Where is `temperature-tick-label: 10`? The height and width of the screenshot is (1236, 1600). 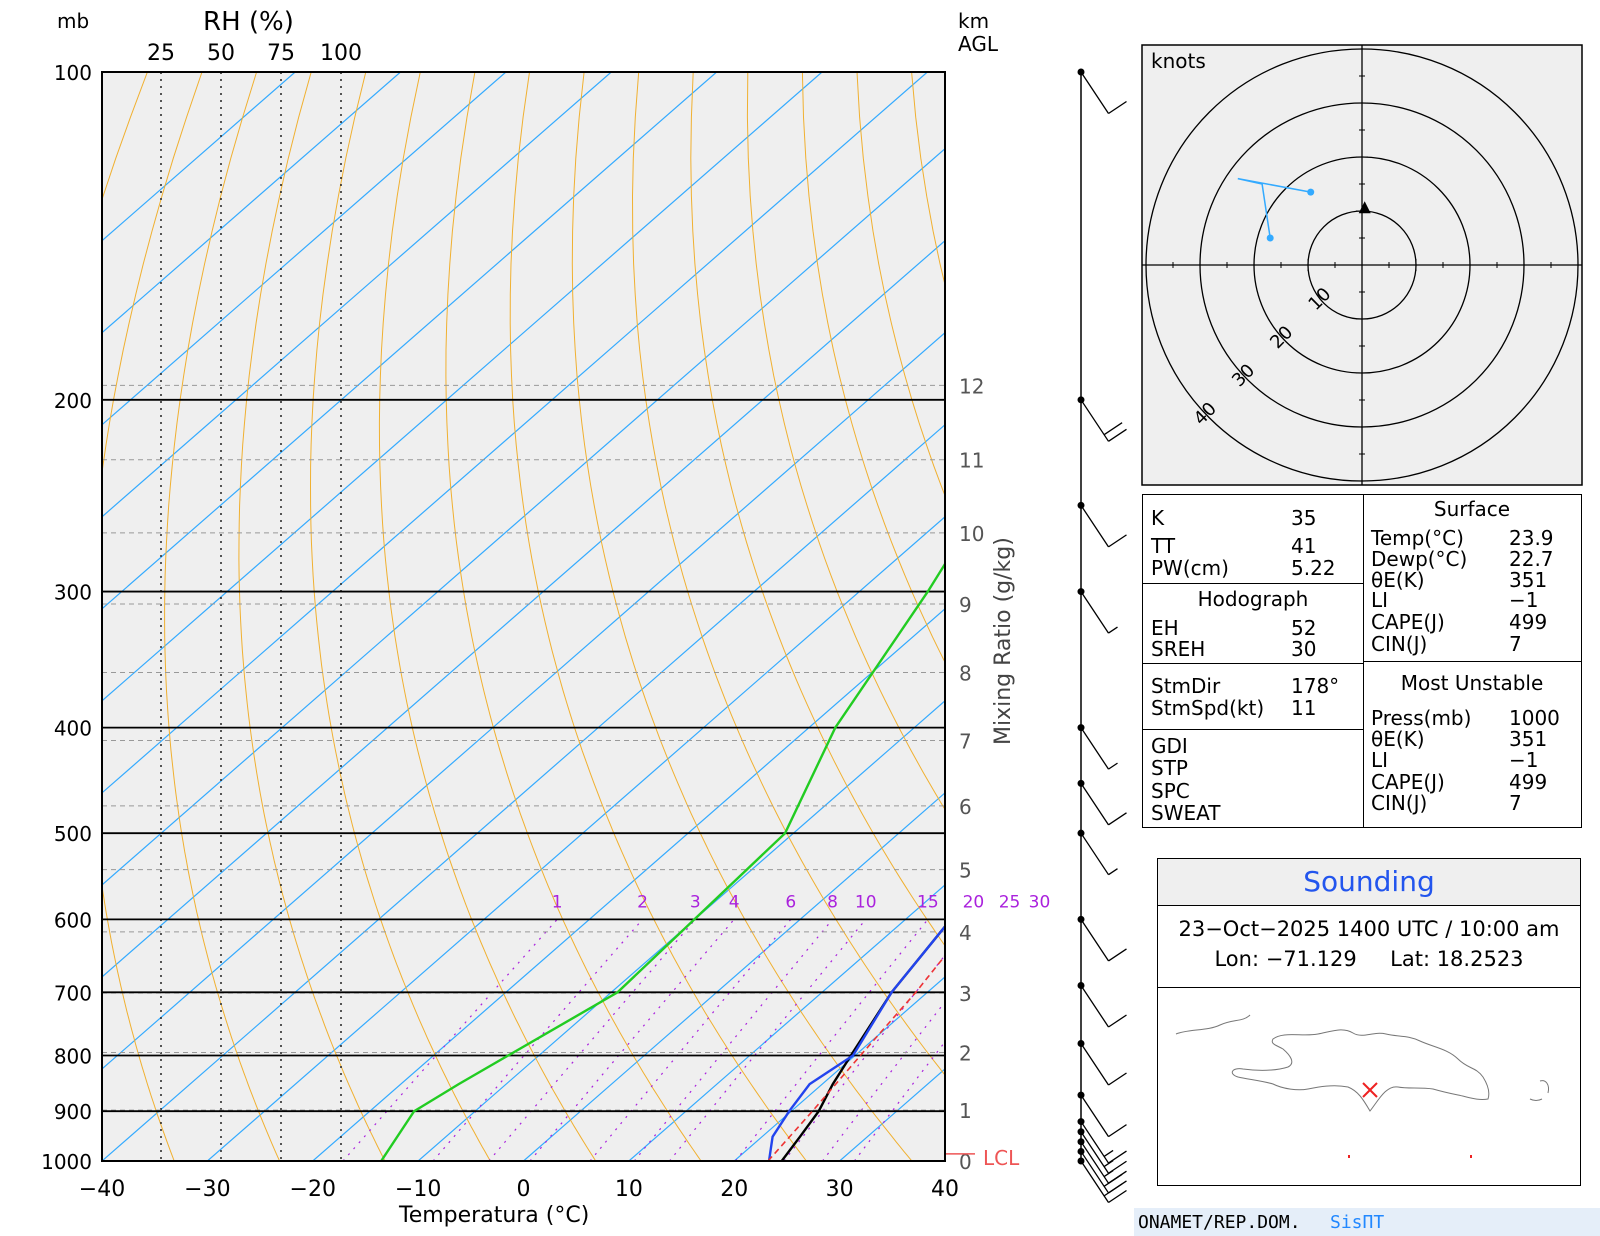 temperature-tick-label: 10 is located at coordinates (629, 1189).